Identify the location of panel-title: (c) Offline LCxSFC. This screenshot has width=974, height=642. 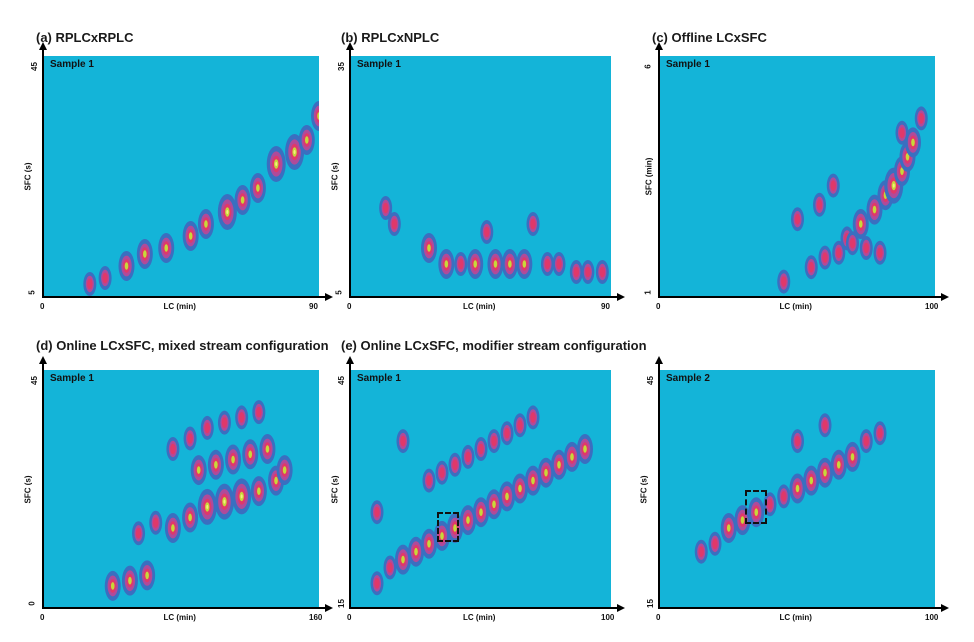
(709, 37).